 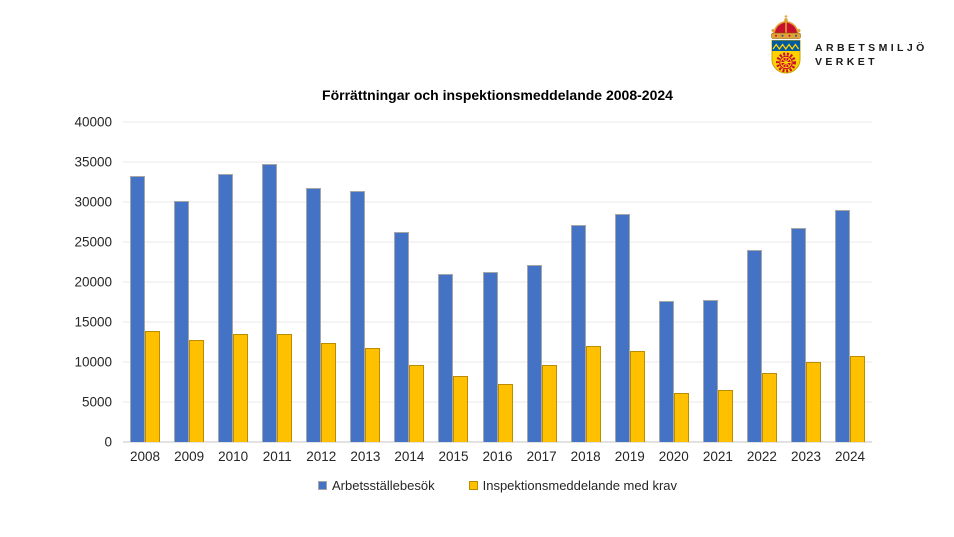 I want to click on bar-arbetsst-llebes-k-2018, so click(x=578, y=333).